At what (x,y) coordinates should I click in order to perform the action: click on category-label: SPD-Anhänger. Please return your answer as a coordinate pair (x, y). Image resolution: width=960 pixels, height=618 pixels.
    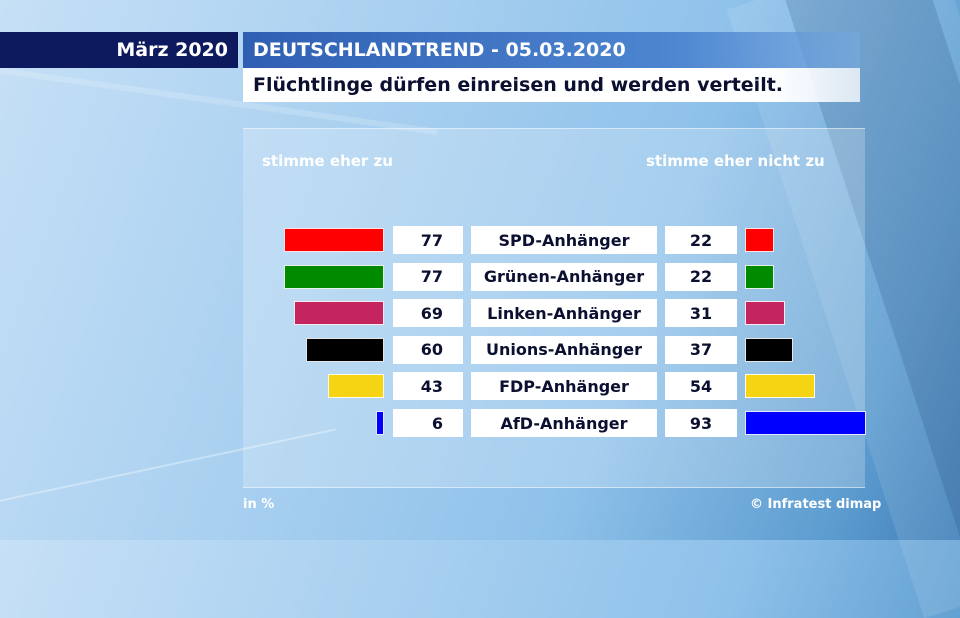
    Looking at the image, I should click on (564, 240).